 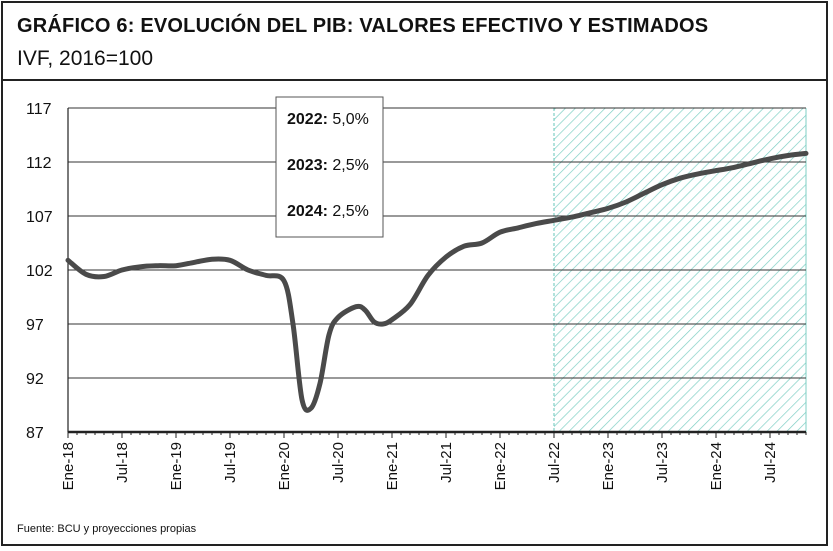 I want to click on growth-annotation: 2024: 2,5%, so click(x=328, y=211).